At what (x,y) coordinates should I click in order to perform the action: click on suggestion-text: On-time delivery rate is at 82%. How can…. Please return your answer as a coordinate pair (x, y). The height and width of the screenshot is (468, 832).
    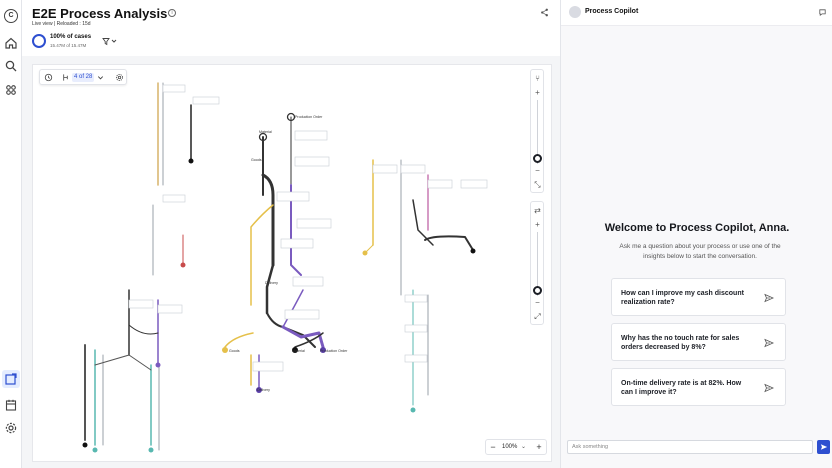
    Looking at the image, I should click on (681, 388).